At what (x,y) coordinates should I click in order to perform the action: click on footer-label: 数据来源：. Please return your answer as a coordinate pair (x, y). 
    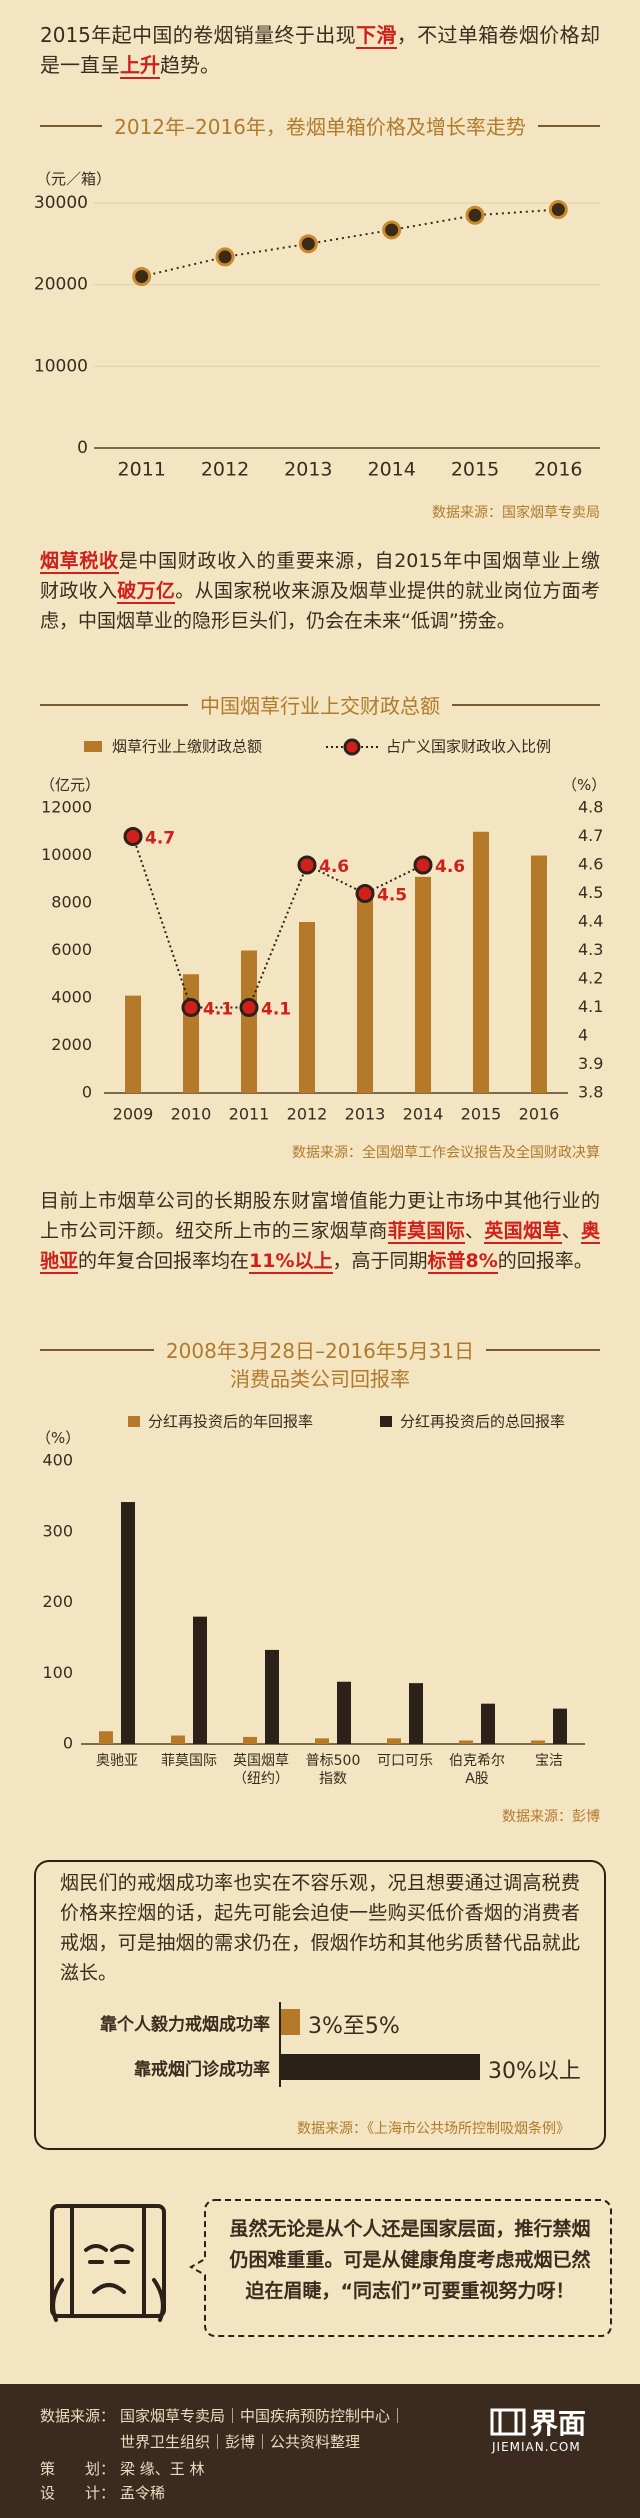
    Looking at the image, I should click on (78, 2416).